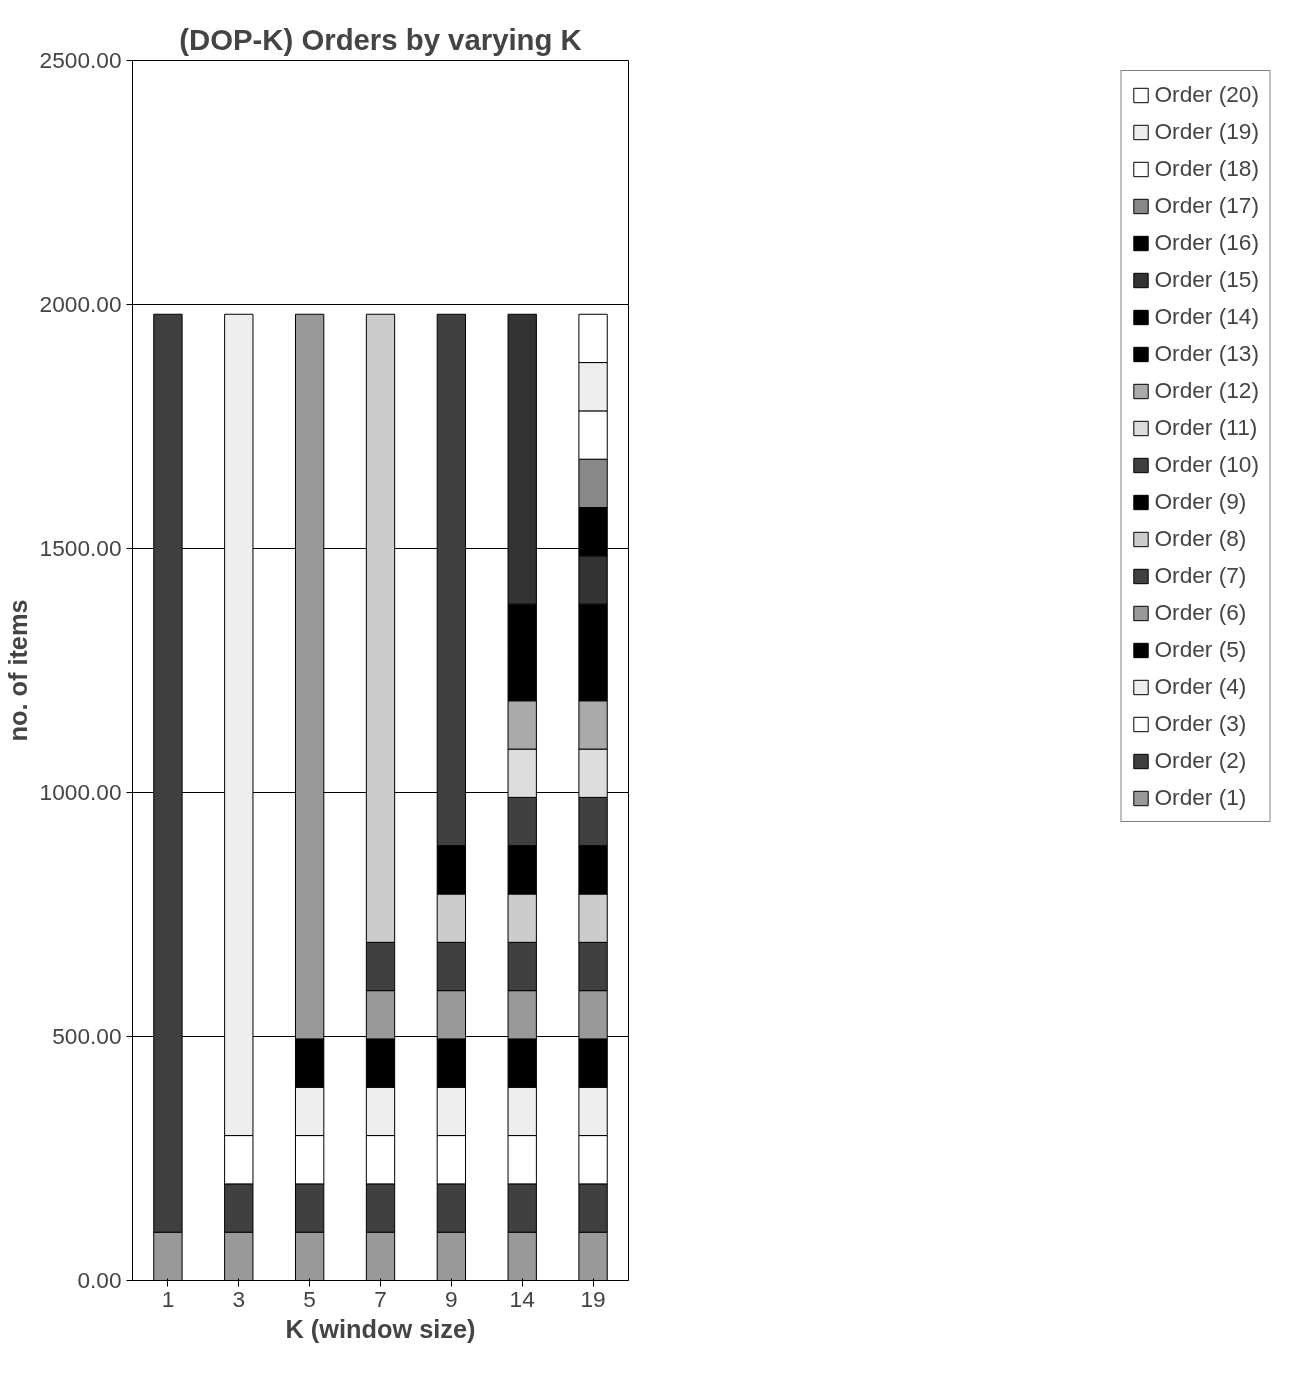 The width and height of the screenshot is (1296, 1392). Describe the element at coordinates (1206, 168) in the screenshot. I see `legend-label: Order (18)` at that location.